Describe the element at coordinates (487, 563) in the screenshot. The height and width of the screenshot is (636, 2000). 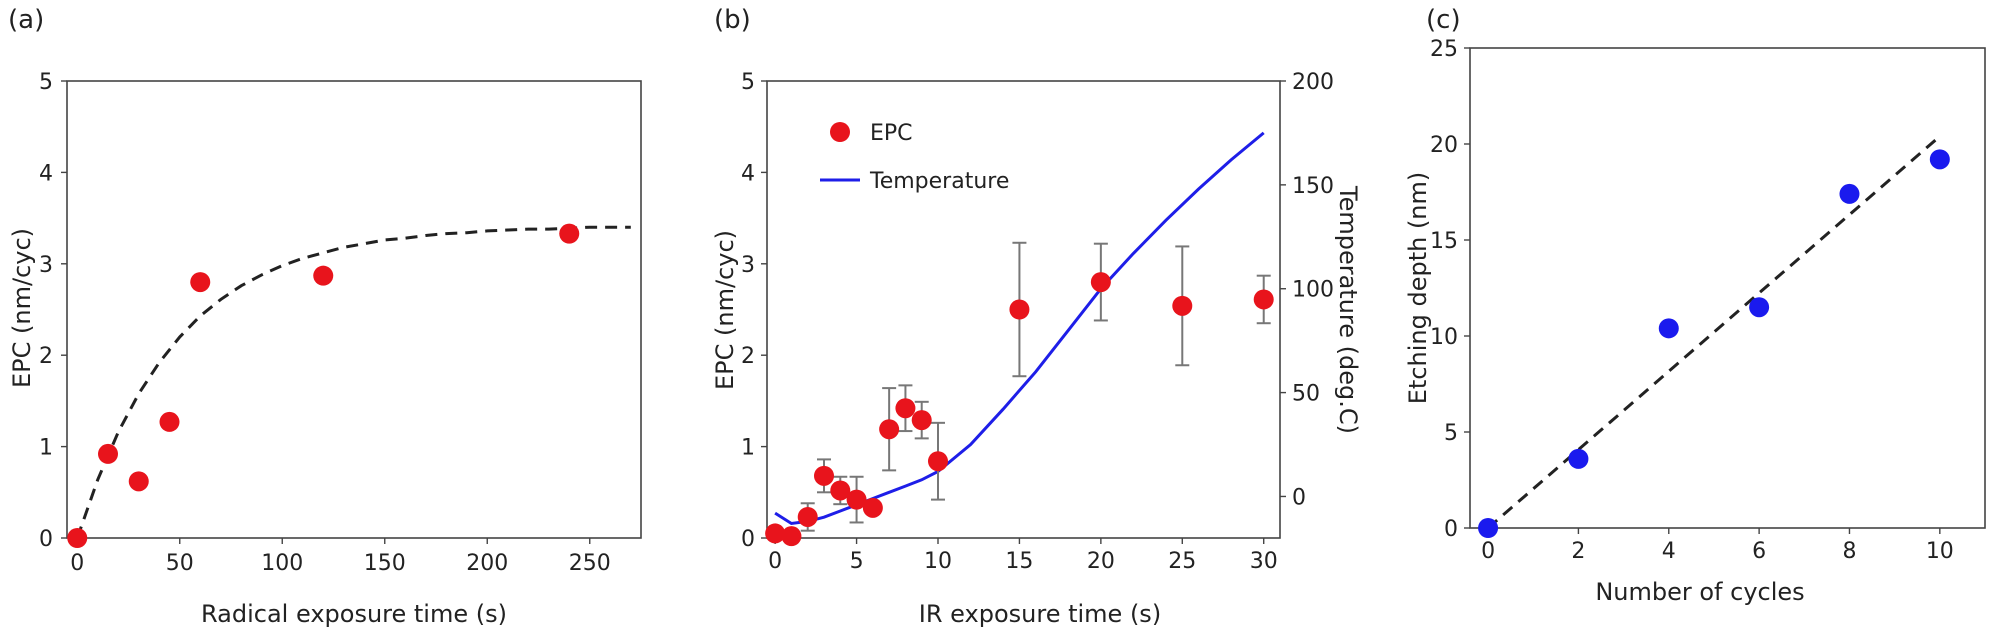
I see `x-tick-label: 200` at that location.